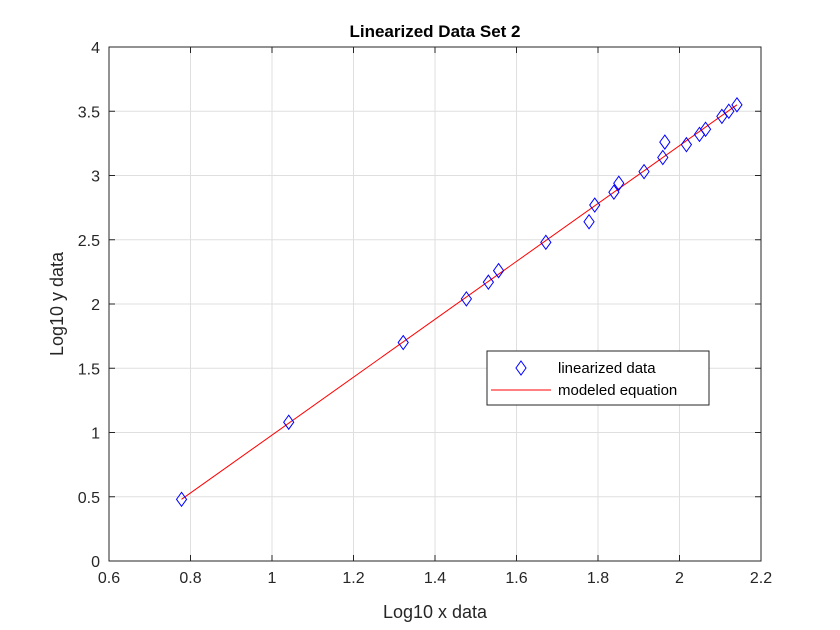 The height and width of the screenshot is (630, 840). Describe the element at coordinates (272, 578) in the screenshot. I see `x-tick-label: 1` at that location.